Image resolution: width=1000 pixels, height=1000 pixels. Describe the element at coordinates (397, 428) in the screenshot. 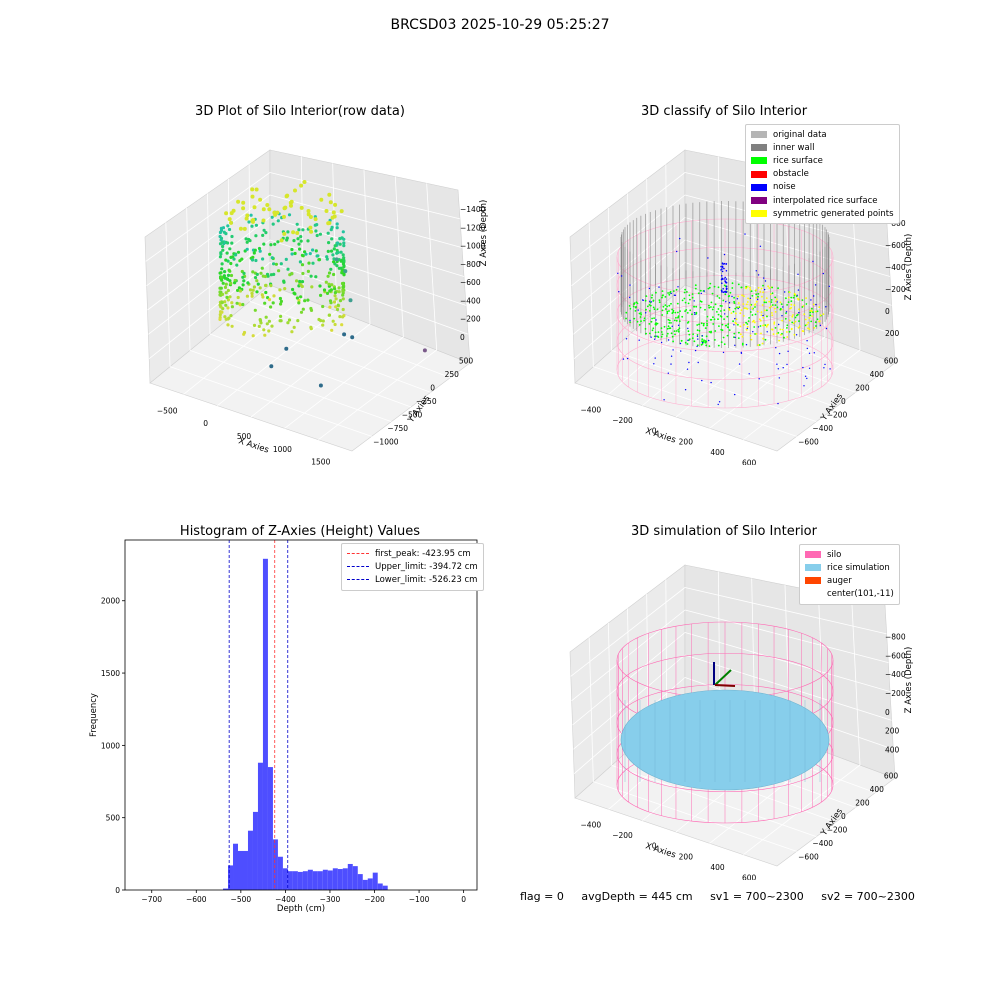

I see `p1-y-tick: −750` at that location.